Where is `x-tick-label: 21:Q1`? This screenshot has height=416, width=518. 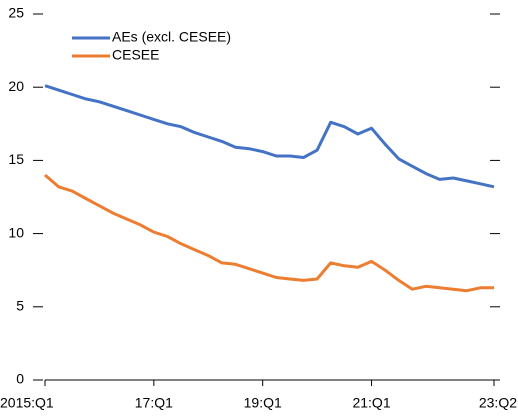 x-tick-label: 21:Q1 is located at coordinates (371, 403).